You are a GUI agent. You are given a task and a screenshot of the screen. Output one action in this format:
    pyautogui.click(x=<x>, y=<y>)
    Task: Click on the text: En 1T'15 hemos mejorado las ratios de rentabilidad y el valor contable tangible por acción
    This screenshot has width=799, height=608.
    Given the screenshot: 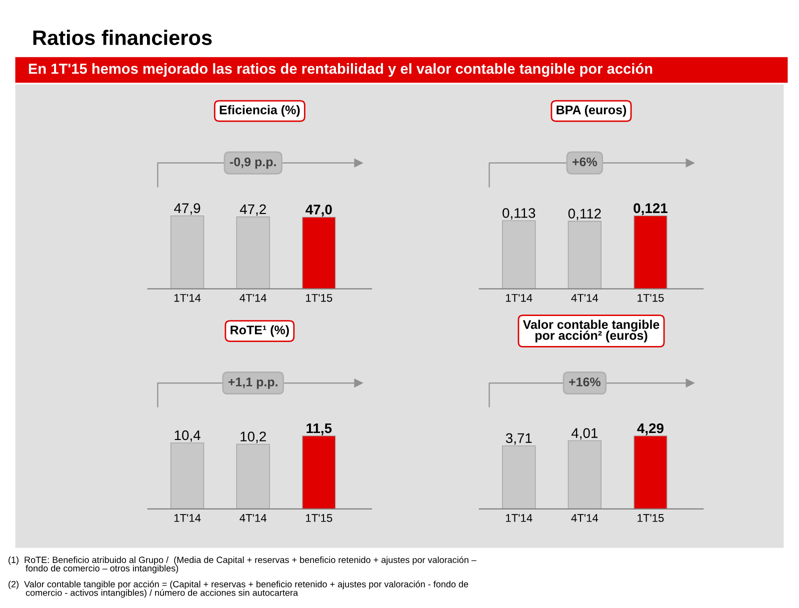 What is the action you would take?
    pyautogui.click(x=340, y=70)
    